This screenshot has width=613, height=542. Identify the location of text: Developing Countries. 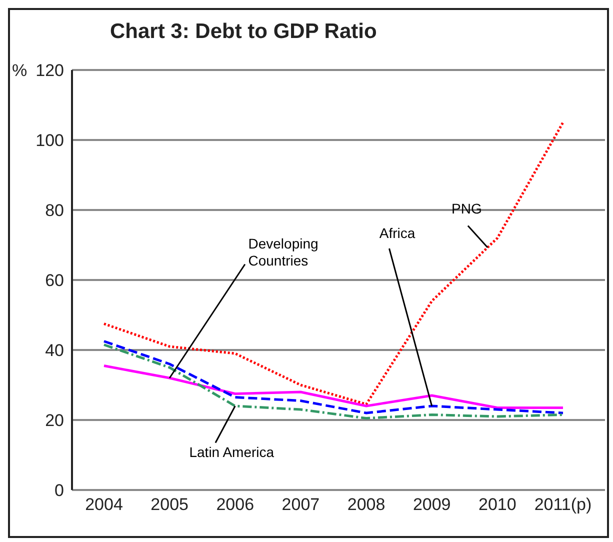
(283, 252).